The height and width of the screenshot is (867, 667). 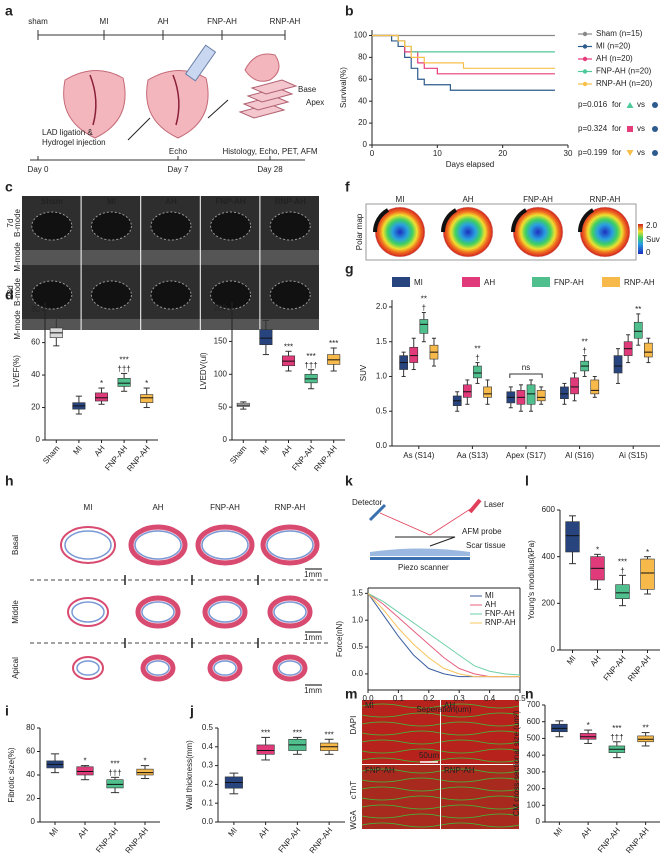 I want to click on legend-label: FNP-AH, so click(x=500, y=613).